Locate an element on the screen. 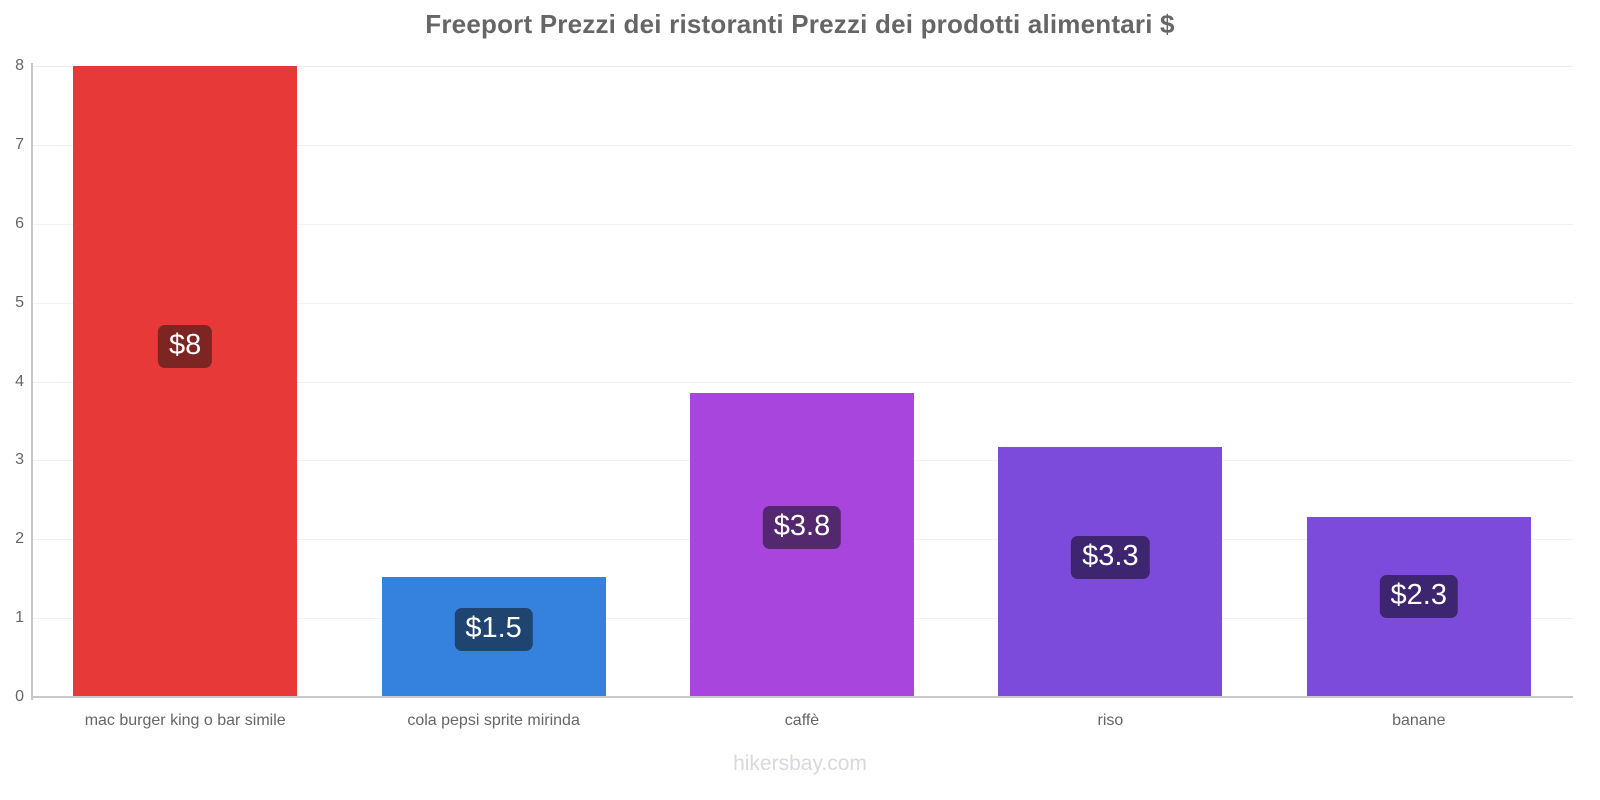  bar-value-label: $1.5 is located at coordinates (493, 630).